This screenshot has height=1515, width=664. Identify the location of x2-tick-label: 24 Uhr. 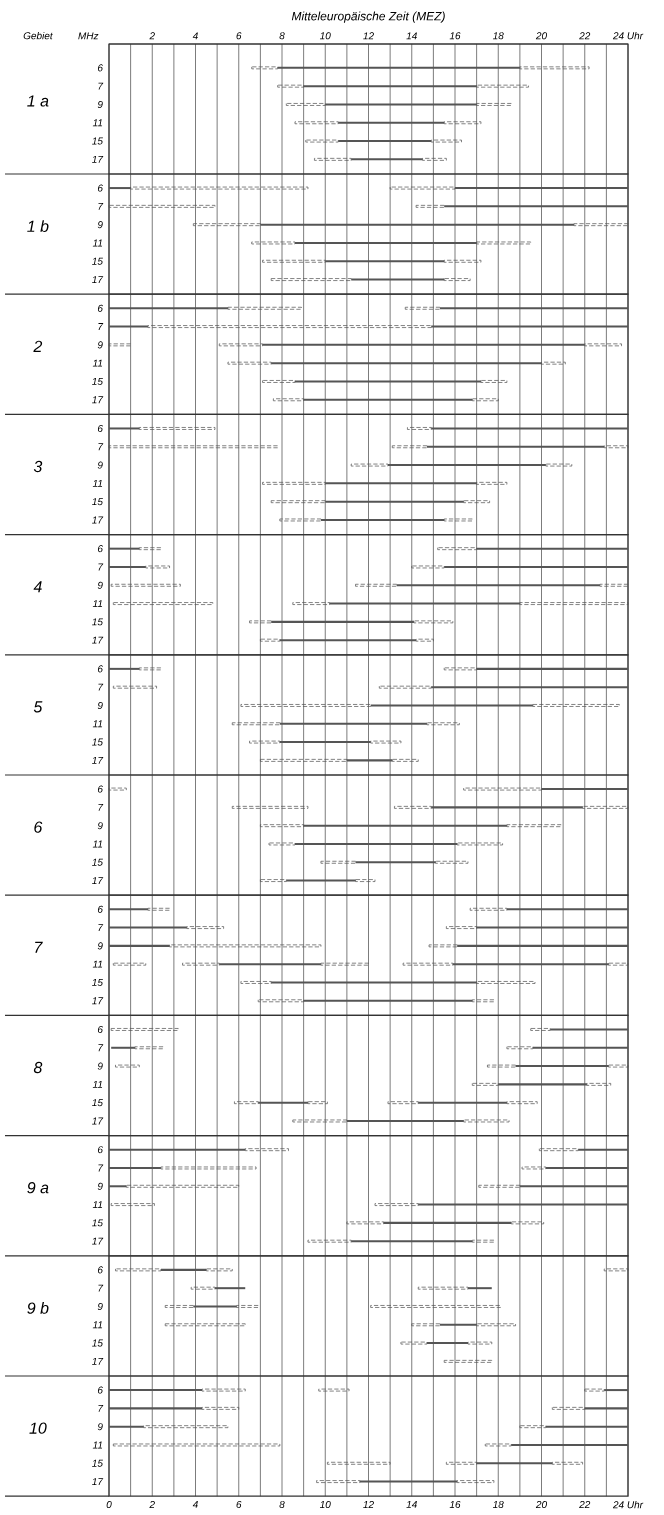
(628, 35).